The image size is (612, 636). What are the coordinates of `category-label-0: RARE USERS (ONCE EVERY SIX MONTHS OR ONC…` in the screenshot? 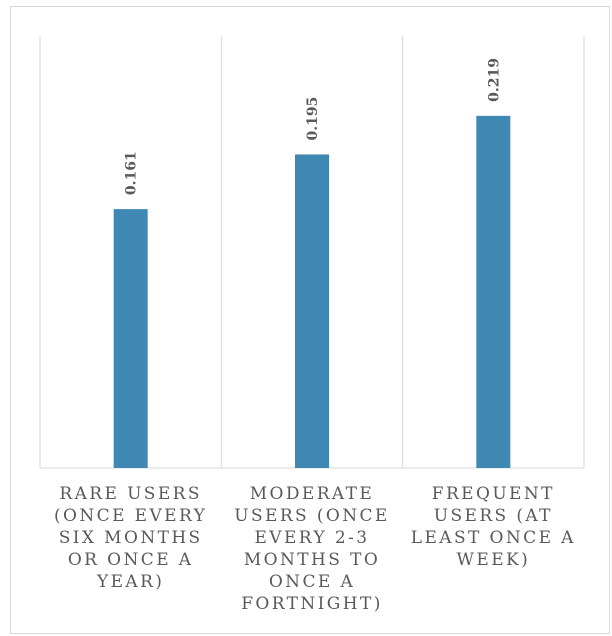 It's located at (131, 538).